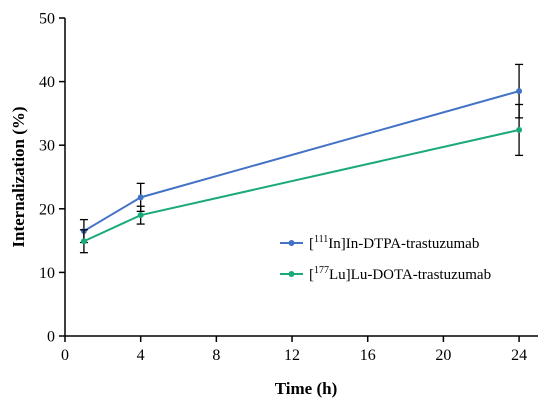  What do you see at coordinates (51, 337) in the screenshot?
I see `y-tick-label: 0` at bounding box center [51, 337].